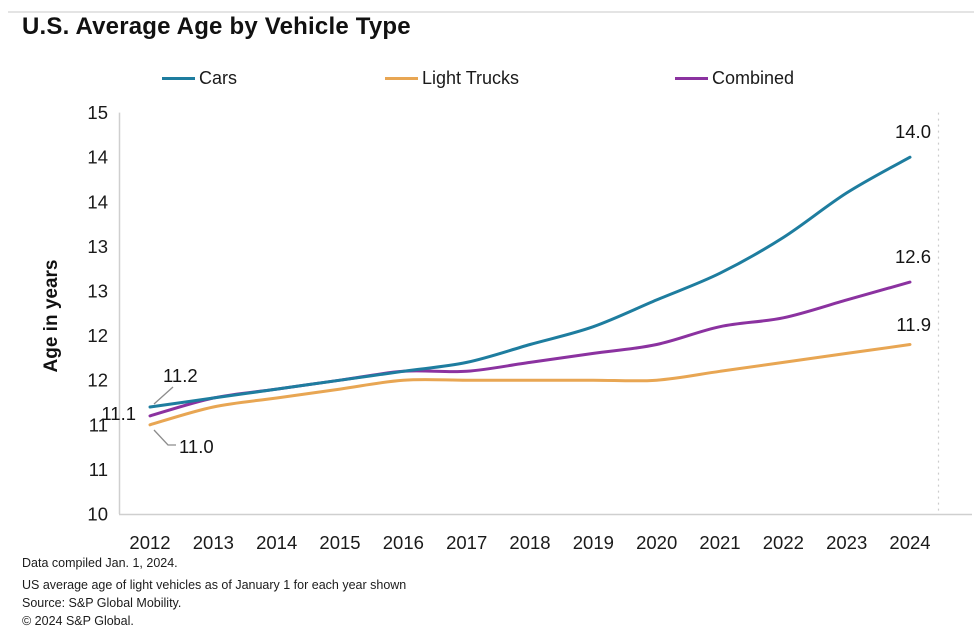 The image size is (980, 633). Describe the element at coordinates (178, 78) in the screenshot. I see `legend-swatch-cars` at that location.